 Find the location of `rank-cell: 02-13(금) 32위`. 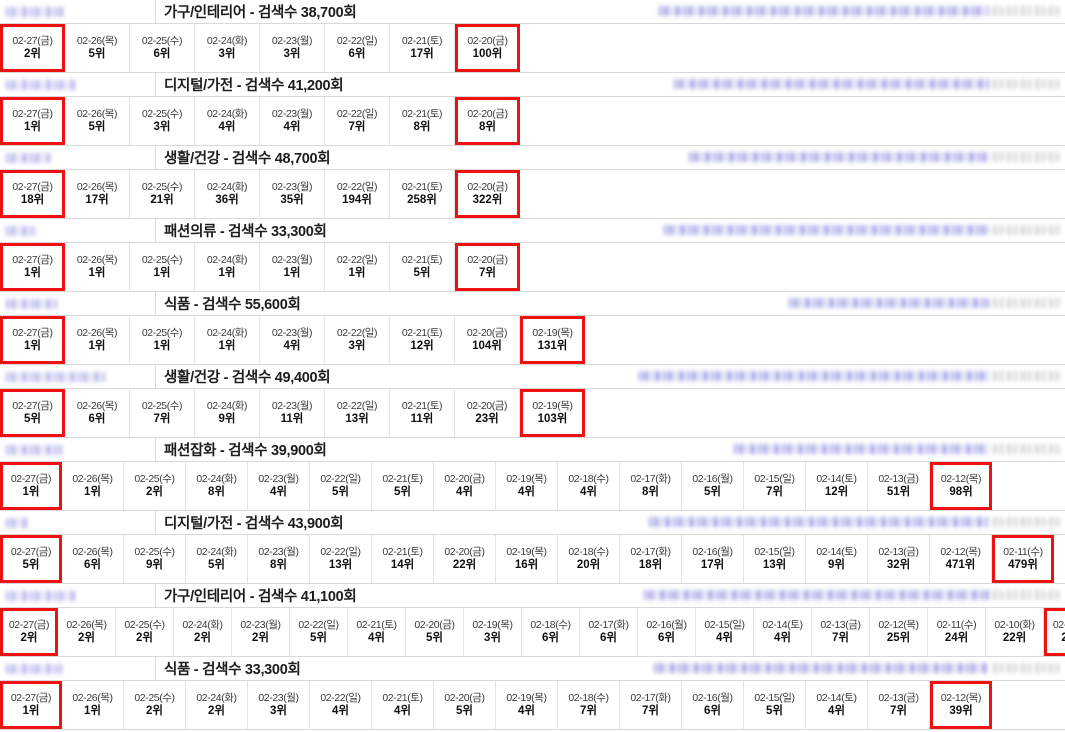

rank-cell: 02-13(금) 32위 is located at coordinates (899, 559).